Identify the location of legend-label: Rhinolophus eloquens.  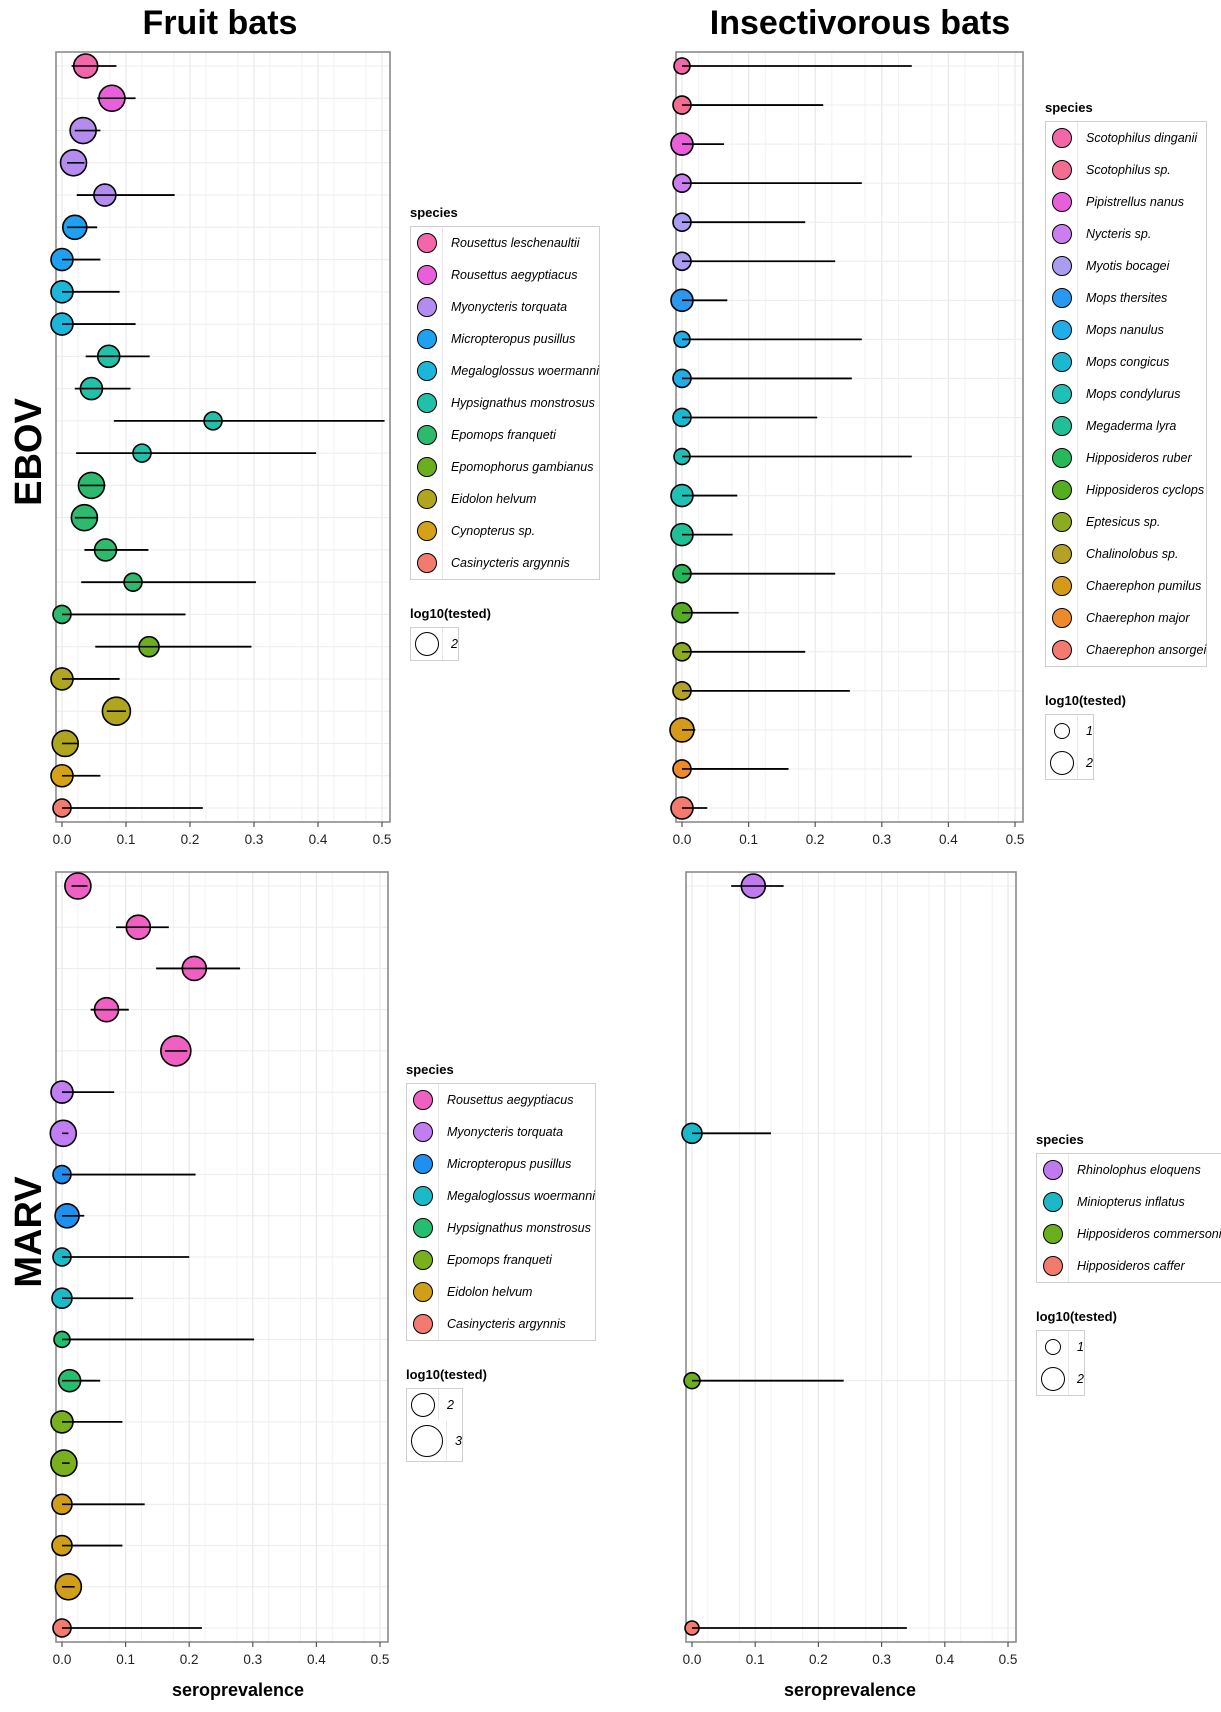
(1139, 1170).